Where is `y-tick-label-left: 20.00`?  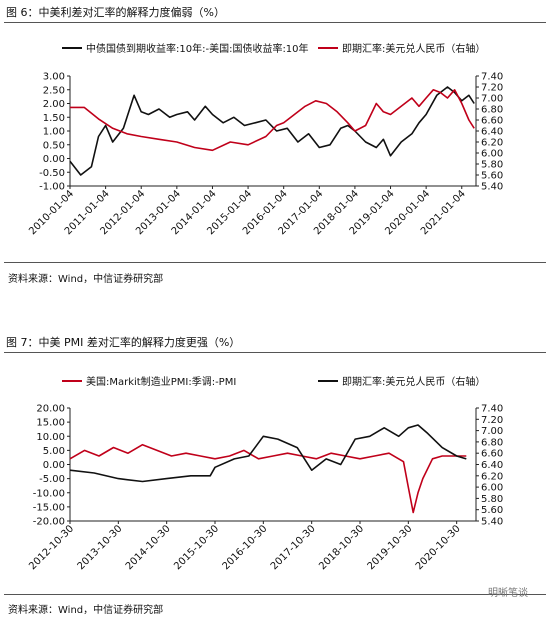
y-tick-label-left: 20.00 is located at coordinates (50, 409).